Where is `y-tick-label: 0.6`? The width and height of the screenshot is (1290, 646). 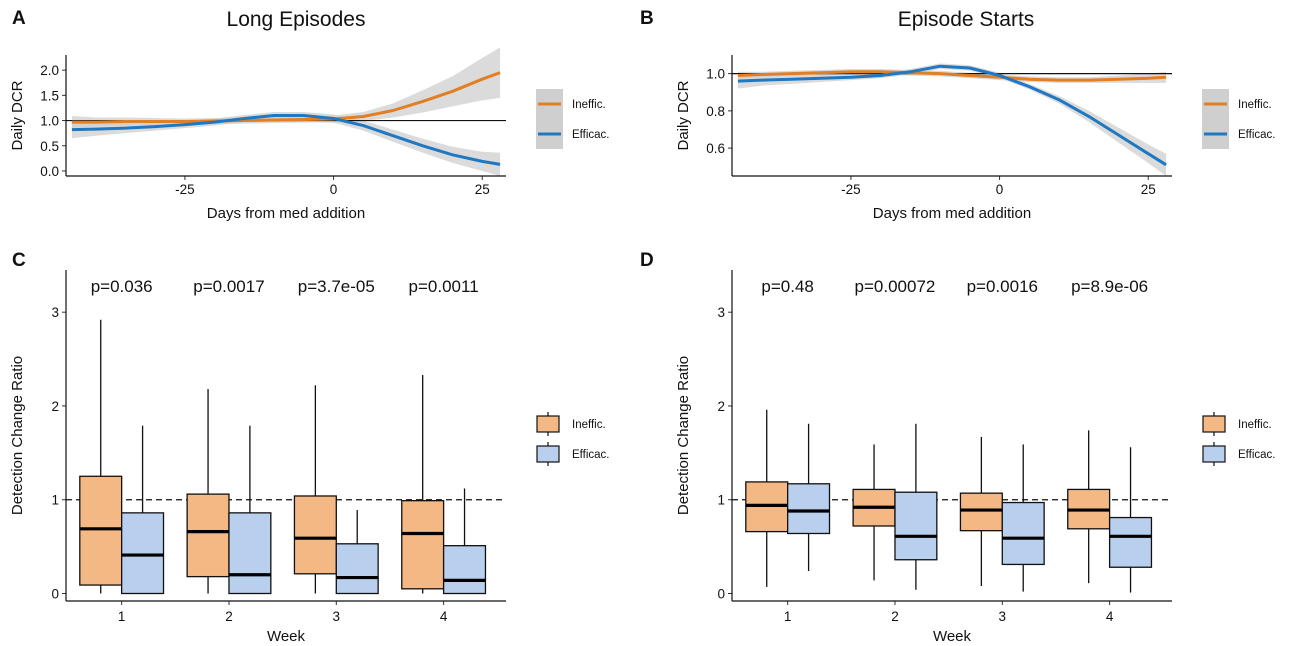 y-tick-label: 0.6 is located at coordinates (715, 148).